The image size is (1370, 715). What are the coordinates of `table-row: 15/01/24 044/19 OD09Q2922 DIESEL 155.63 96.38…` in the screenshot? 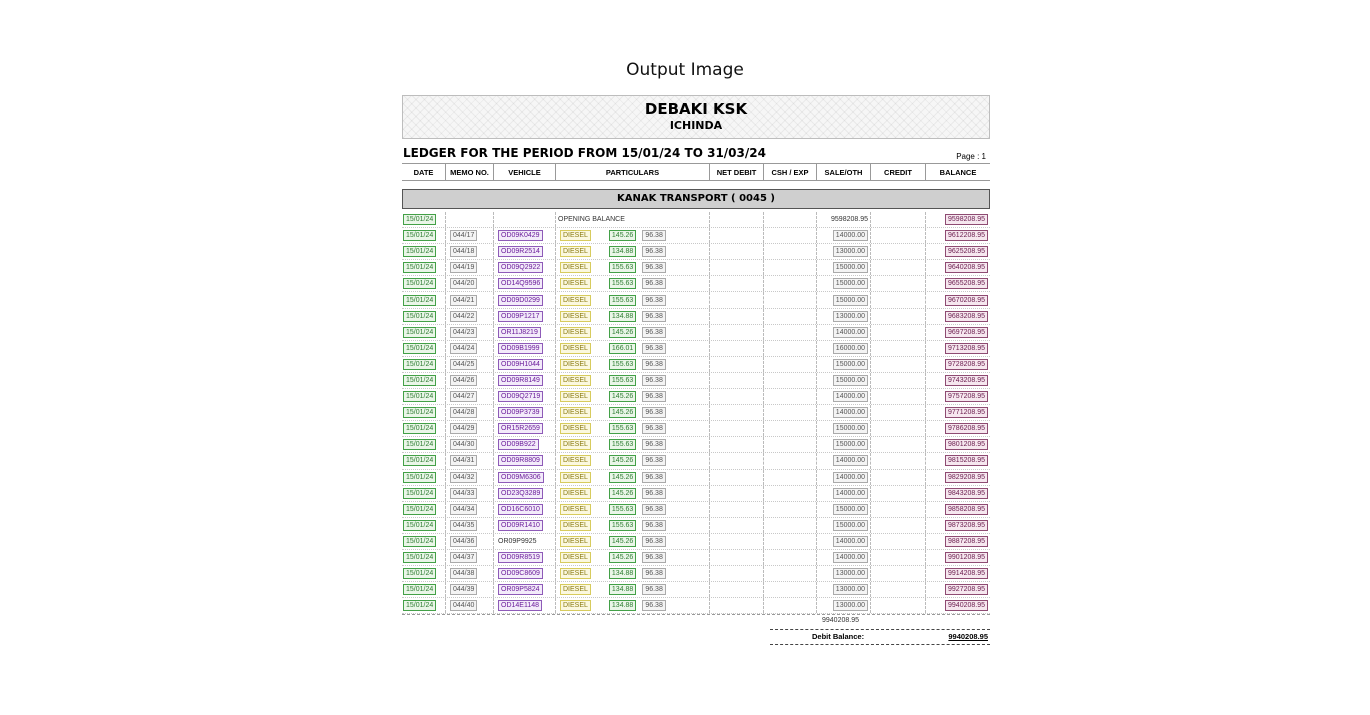 It's located at (696, 268).